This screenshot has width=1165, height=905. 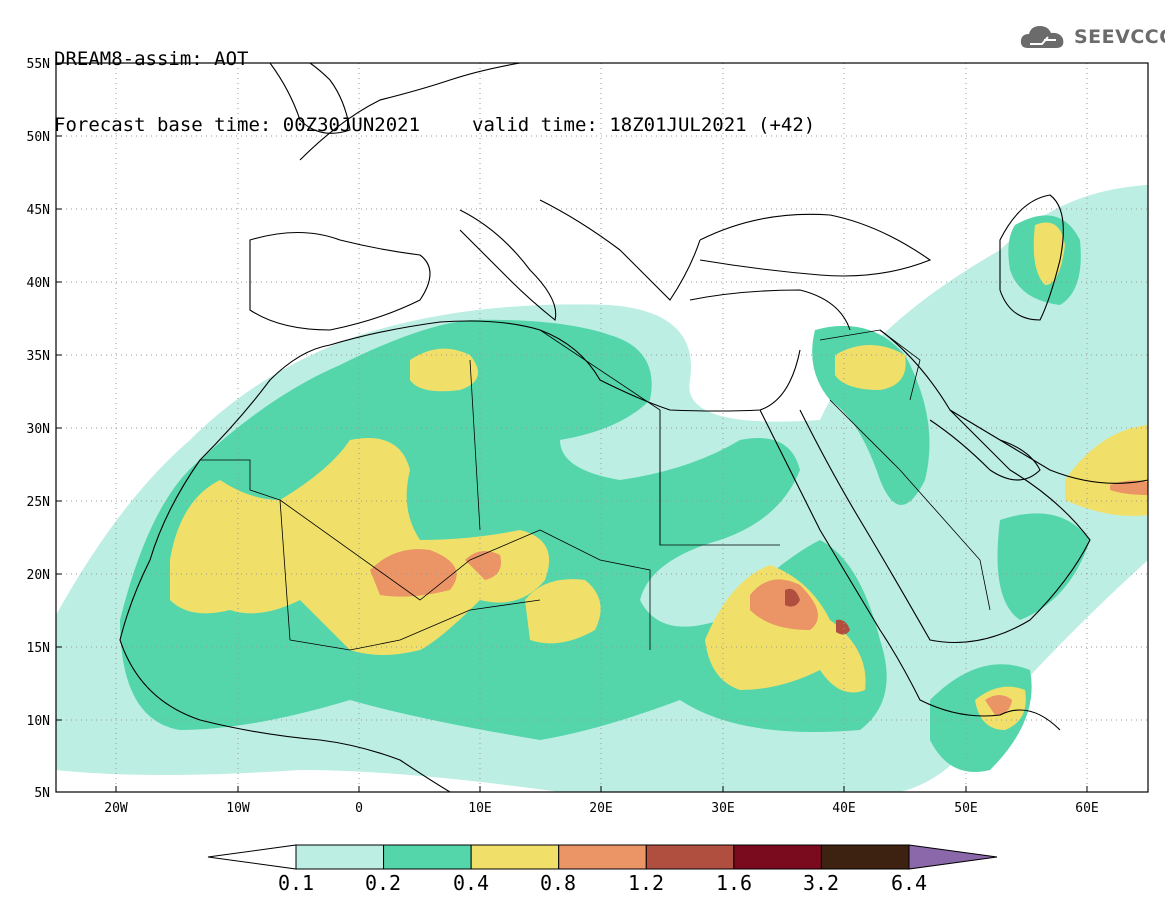 I want to click on coast-europe-north, so click(x=410, y=112).